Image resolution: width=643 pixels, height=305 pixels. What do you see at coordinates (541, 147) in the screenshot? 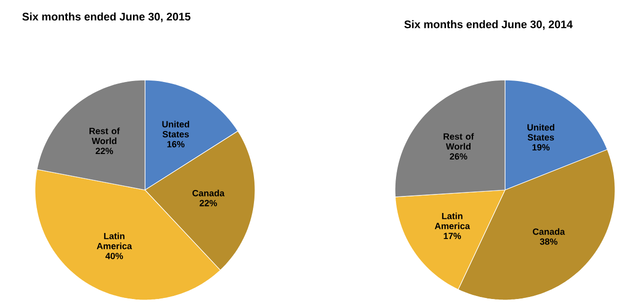
I see `data-label: 19%` at bounding box center [541, 147].